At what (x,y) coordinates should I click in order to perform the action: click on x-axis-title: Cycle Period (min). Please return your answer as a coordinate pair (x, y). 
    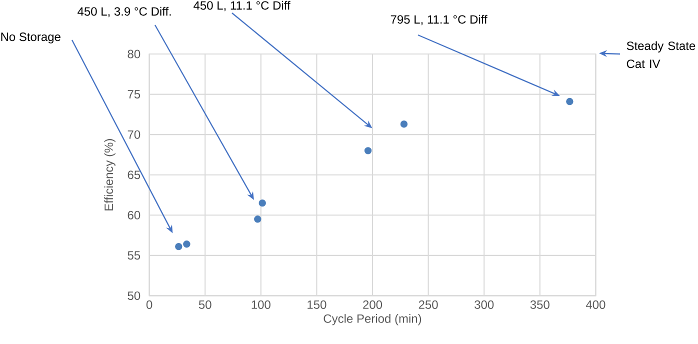
    Looking at the image, I should click on (373, 320).